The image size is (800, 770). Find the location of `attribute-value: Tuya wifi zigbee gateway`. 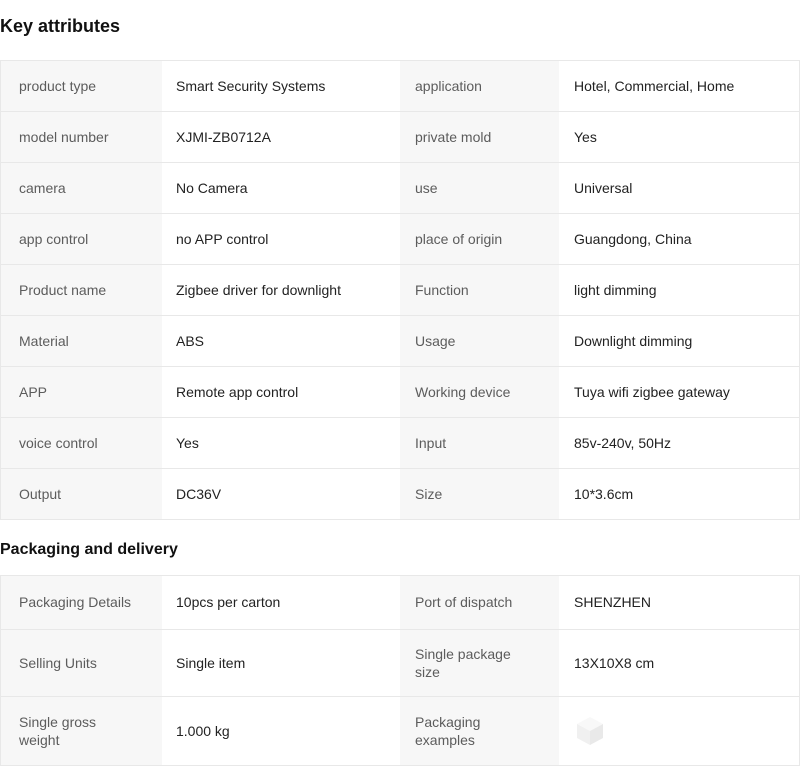

attribute-value: Tuya wifi zigbee gateway is located at coordinates (679, 392).